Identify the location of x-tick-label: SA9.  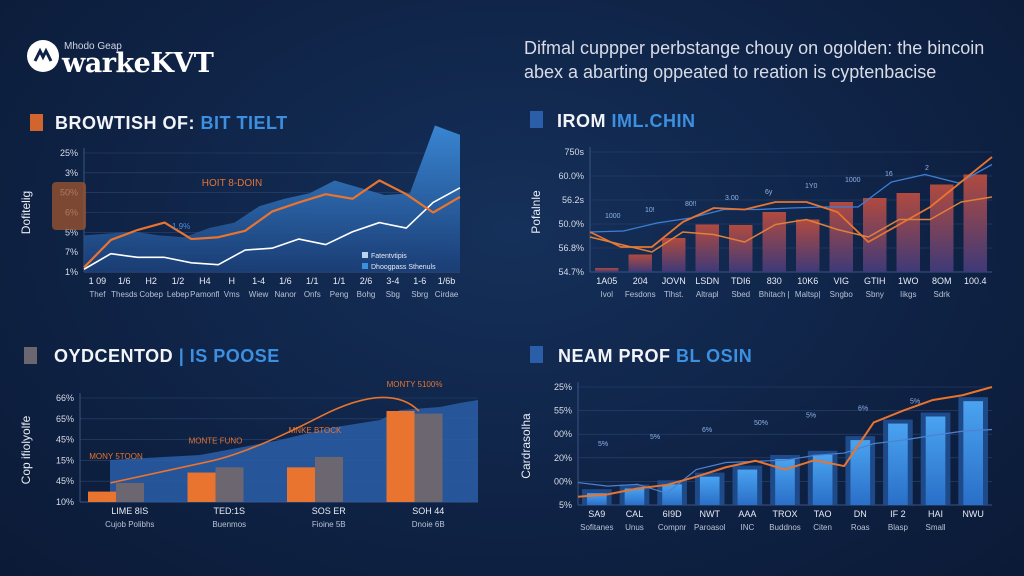
(596, 514).